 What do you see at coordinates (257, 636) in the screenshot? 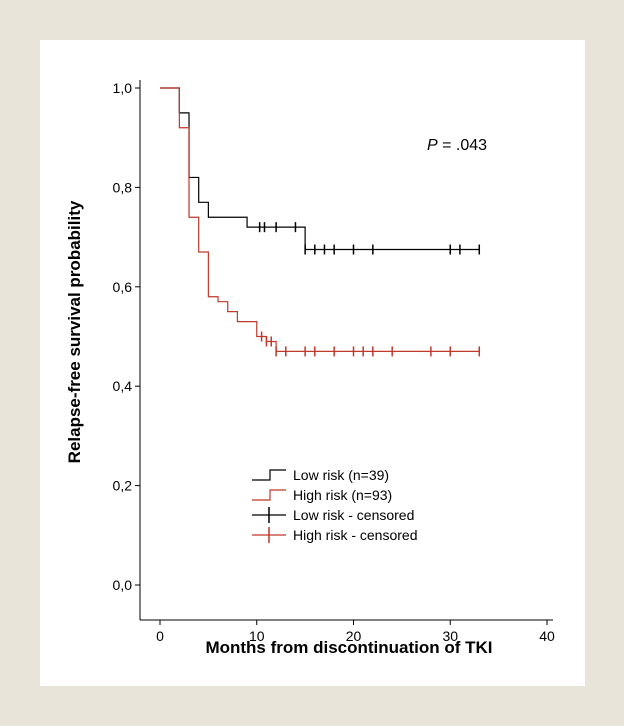
I see `x-tick-label: 10` at bounding box center [257, 636].